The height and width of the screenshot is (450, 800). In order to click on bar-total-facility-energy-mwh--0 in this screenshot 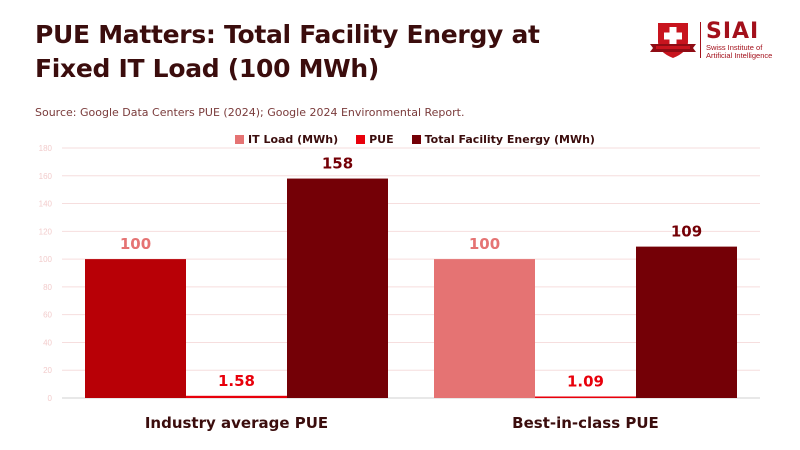, I will do `click(337, 288)`.